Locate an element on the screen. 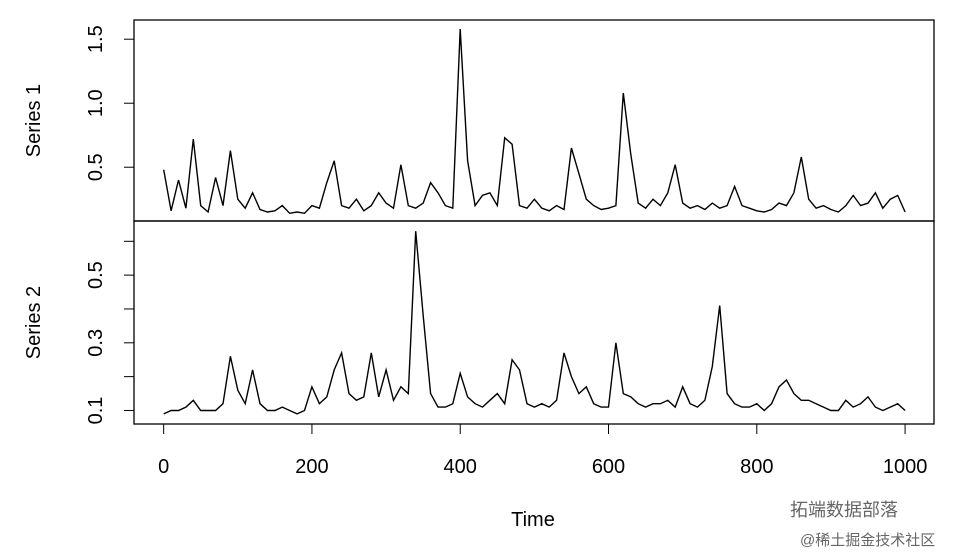 This screenshot has width=962, height=560. watermark: 拓端数据部落 is located at coordinates (844, 510).